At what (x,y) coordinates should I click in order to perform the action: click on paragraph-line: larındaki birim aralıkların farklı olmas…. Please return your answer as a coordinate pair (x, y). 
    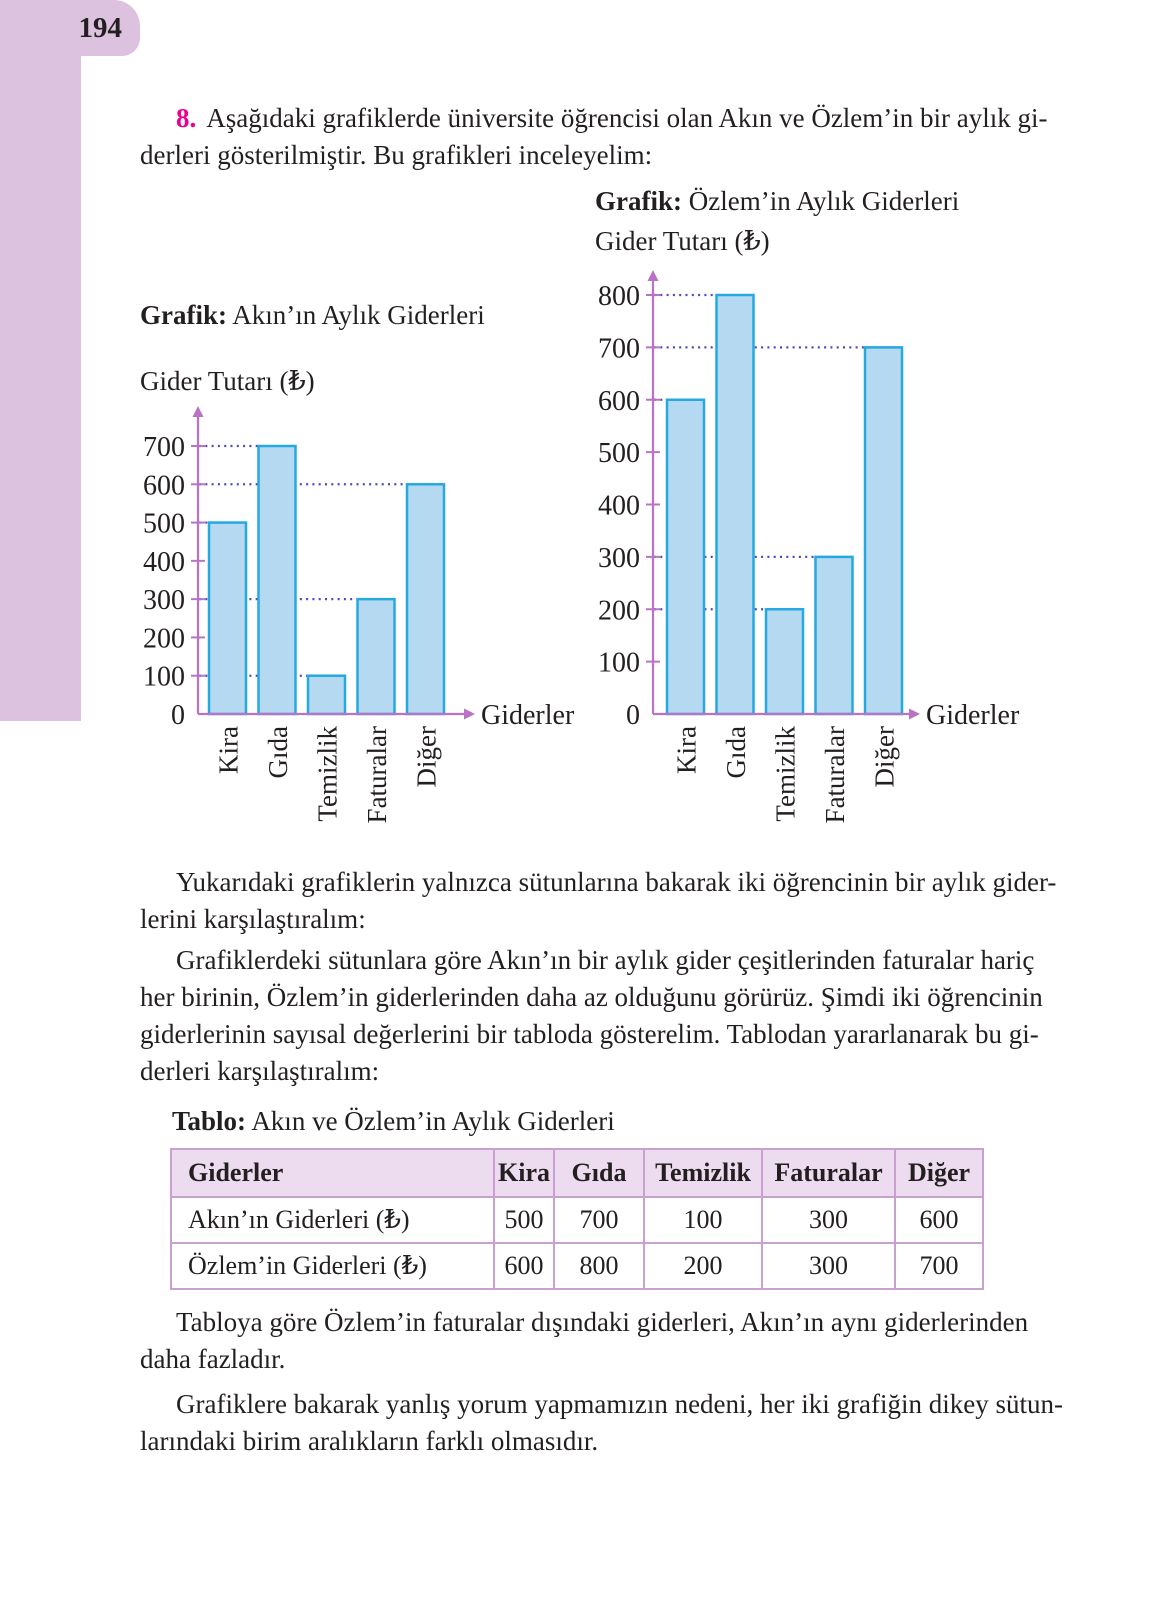
    Looking at the image, I should click on (369, 1441).